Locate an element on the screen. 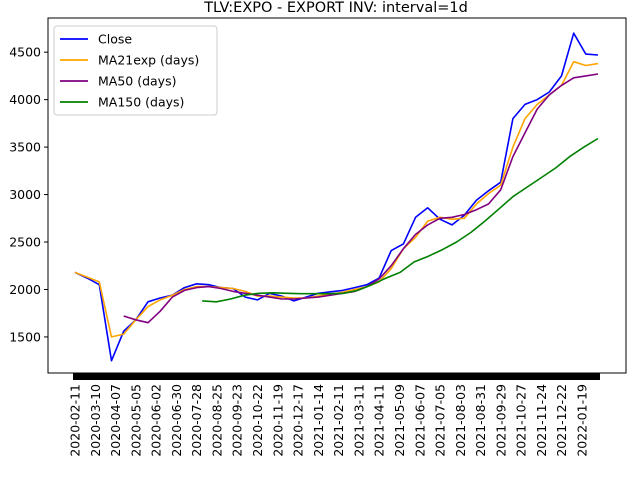 The image size is (640, 480). legend-label: MA50 (days) is located at coordinates (137, 81).